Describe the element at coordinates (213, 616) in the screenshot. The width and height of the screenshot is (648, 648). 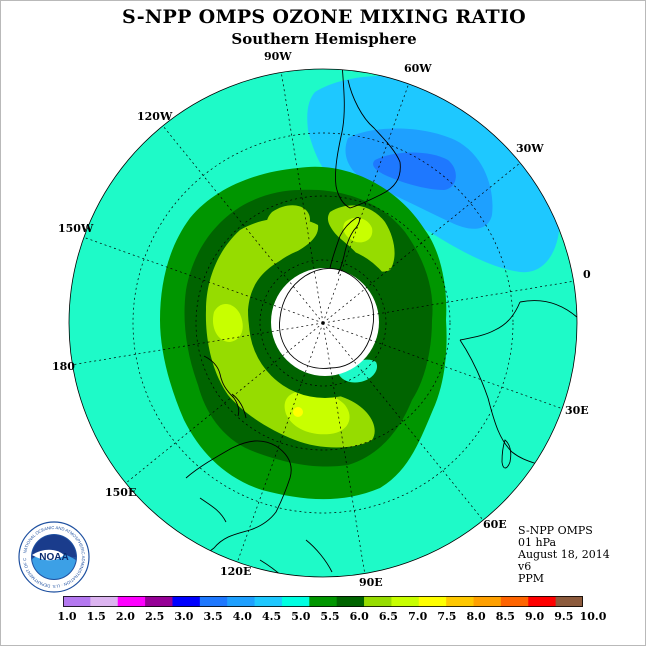
I see `colorbar-label: 3.5` at that location.